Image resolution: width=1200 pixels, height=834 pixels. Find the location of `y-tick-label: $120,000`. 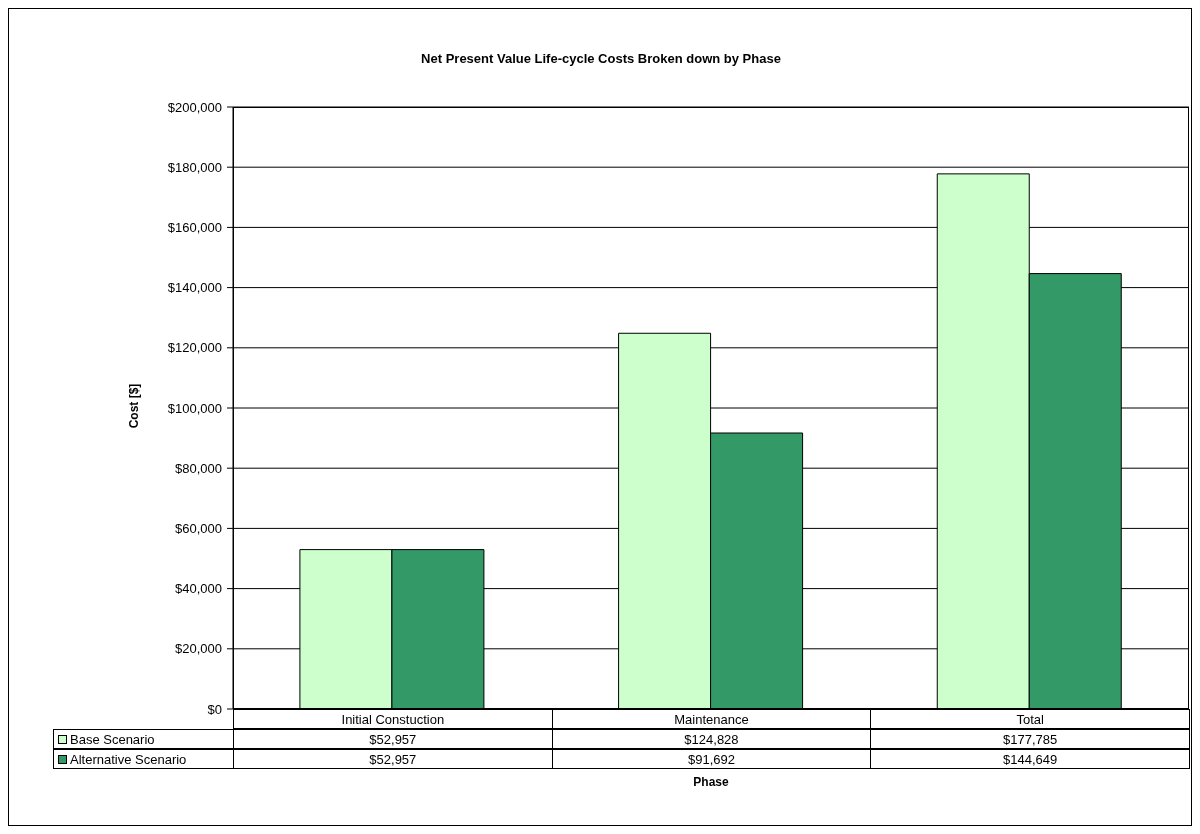

y-tick-label: $120,000 is located at coordinates (194, 348).